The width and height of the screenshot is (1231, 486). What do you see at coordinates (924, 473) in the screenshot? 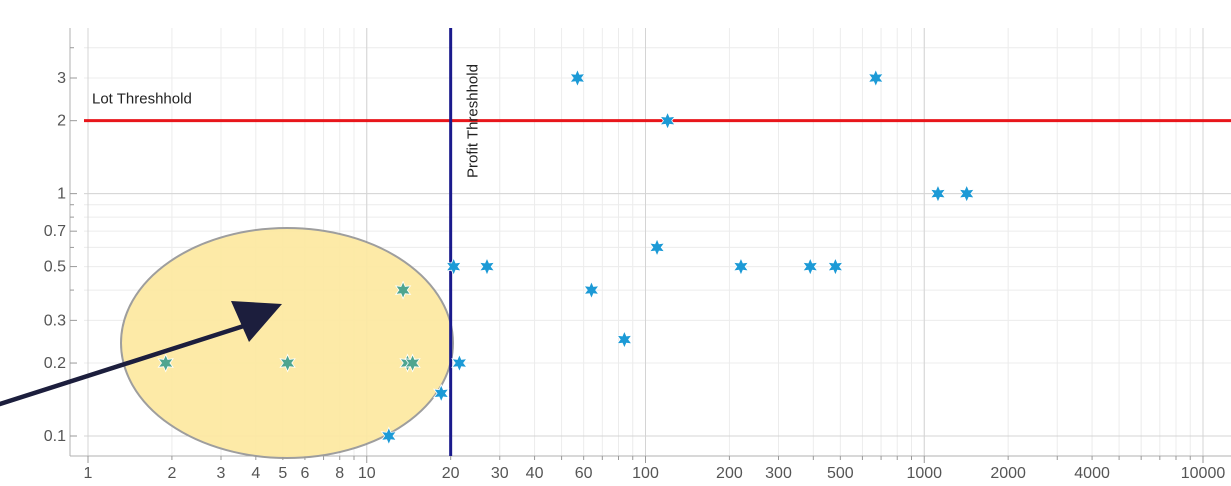
I see `x-tick-label: 1000` at bounding box center [924, 473].